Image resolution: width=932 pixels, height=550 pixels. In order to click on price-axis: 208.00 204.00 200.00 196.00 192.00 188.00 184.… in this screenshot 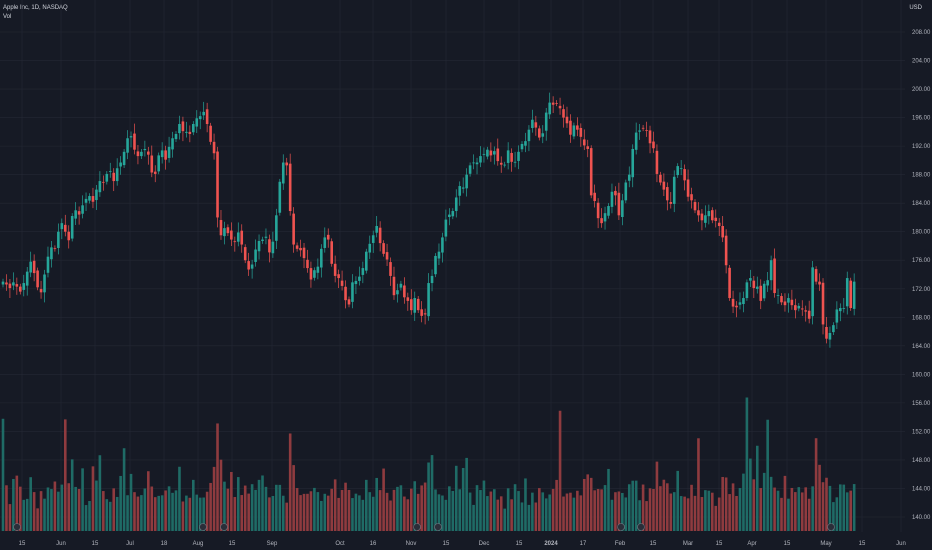, I will do `click(921, 275)`.